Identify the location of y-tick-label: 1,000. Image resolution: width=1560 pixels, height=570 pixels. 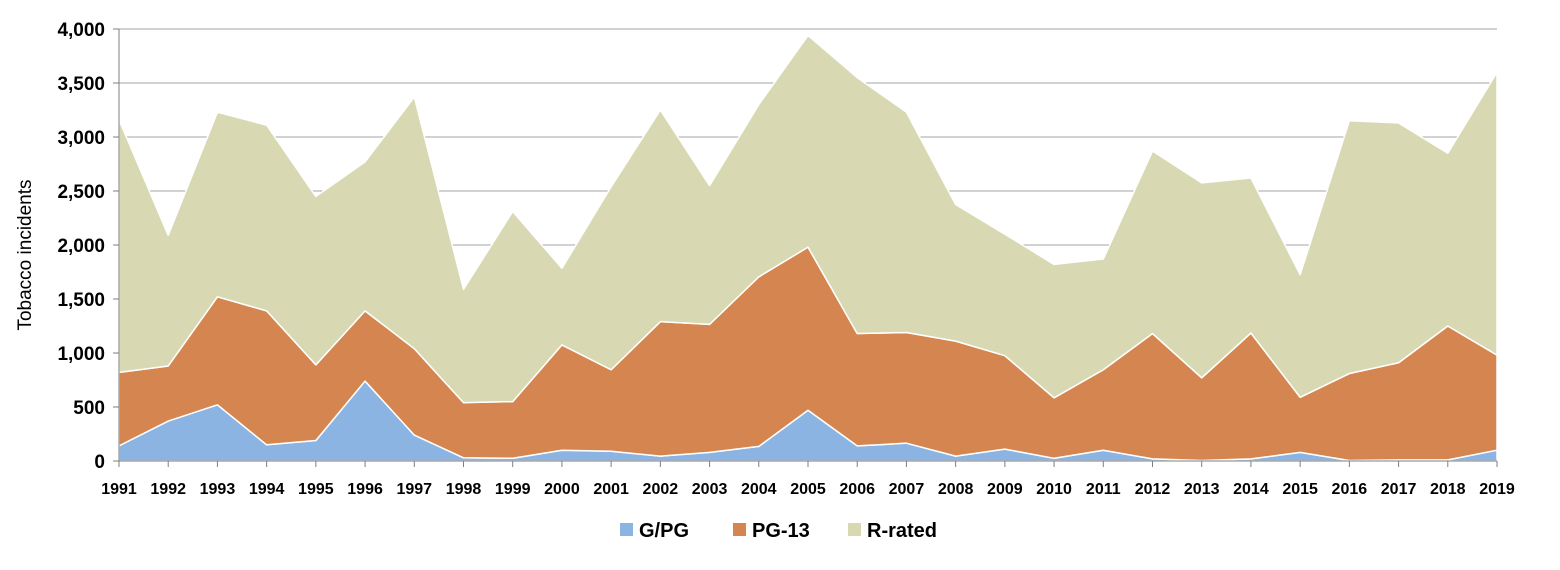
(81, 354).